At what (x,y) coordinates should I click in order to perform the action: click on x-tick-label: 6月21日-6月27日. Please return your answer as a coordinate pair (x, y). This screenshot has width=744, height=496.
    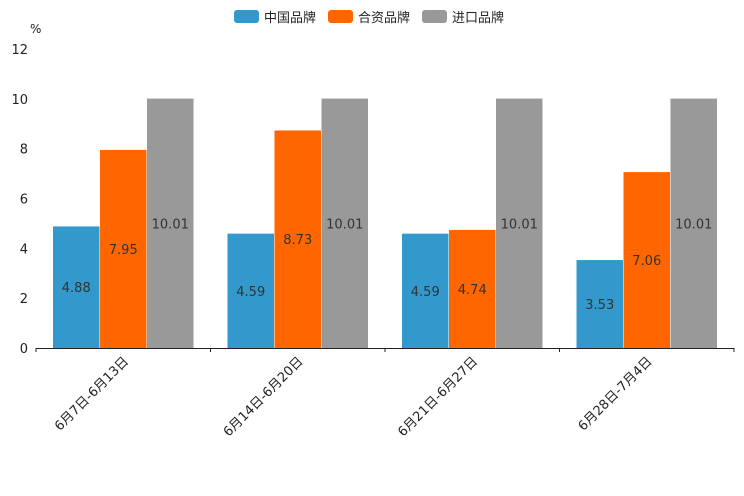
    Looking at the image, I should click on (438, 397).